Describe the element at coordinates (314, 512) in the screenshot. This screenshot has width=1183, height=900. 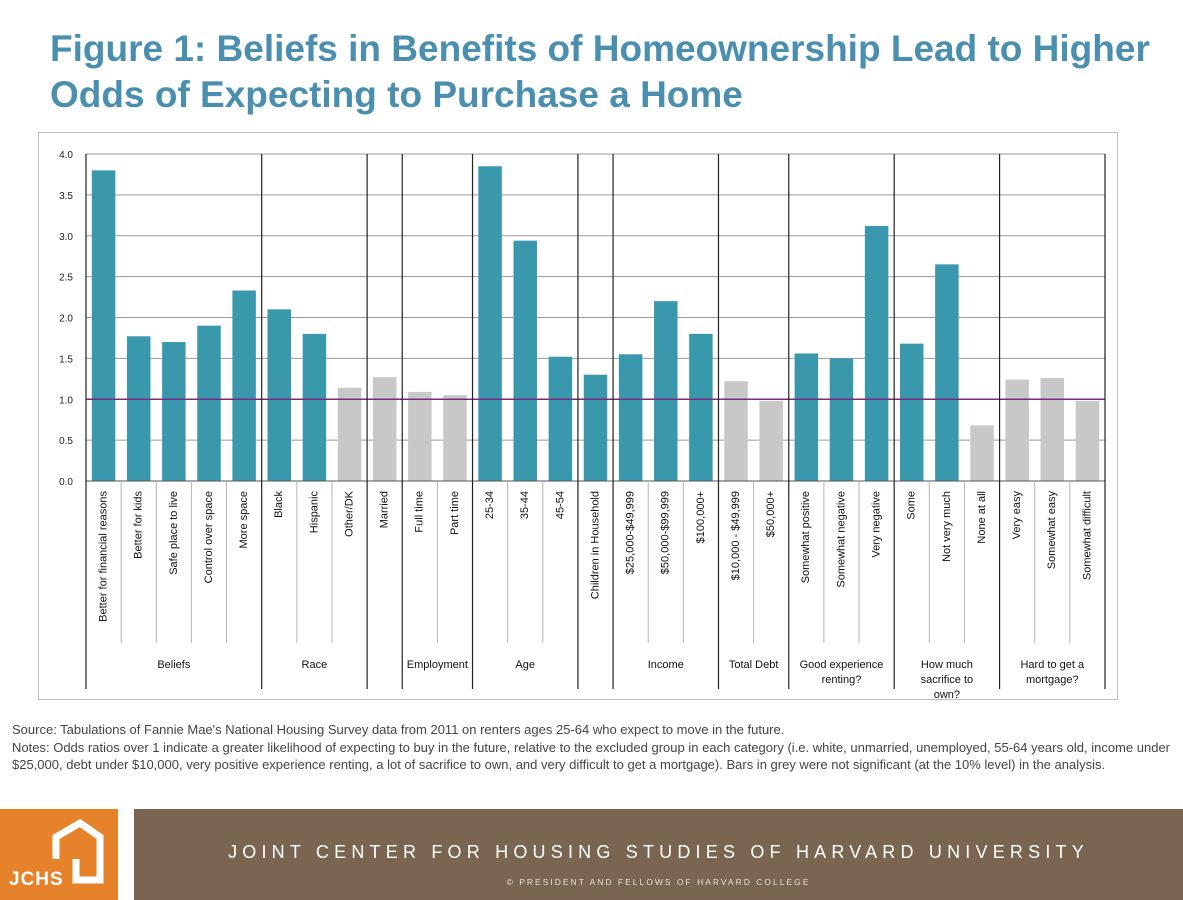
I see `category-label: Hispanic` at that location.